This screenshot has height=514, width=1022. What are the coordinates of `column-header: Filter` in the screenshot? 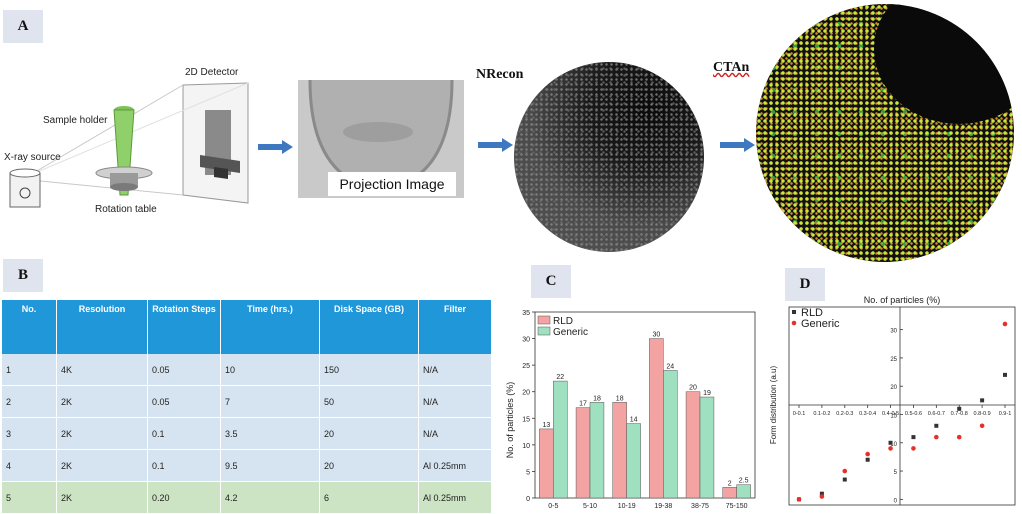 It's located at (455, 327).